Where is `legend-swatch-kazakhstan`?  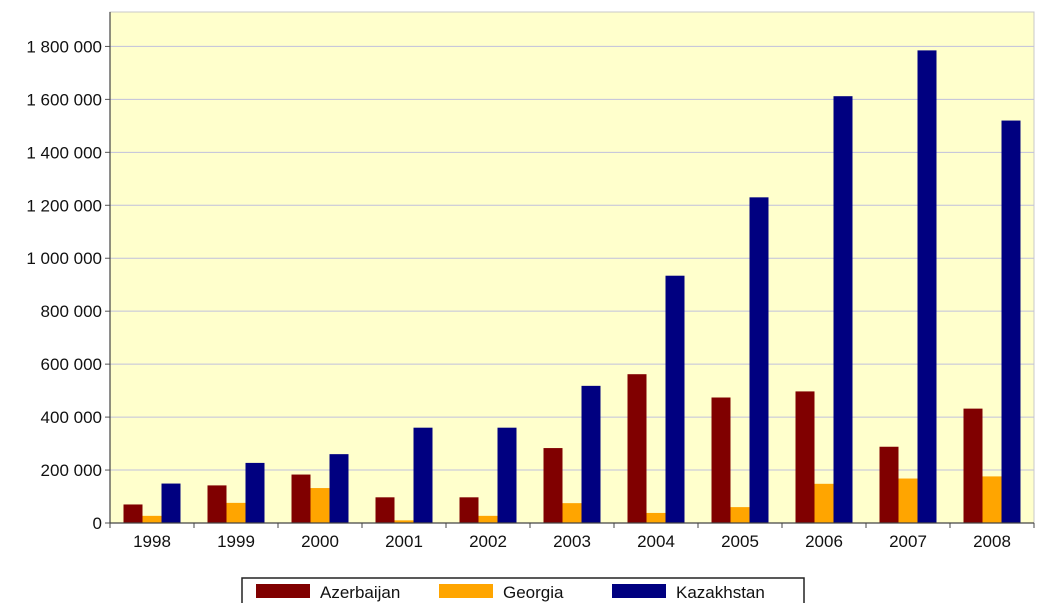 legend-swatch-kazakhstan is located at coordinates (639, 591).